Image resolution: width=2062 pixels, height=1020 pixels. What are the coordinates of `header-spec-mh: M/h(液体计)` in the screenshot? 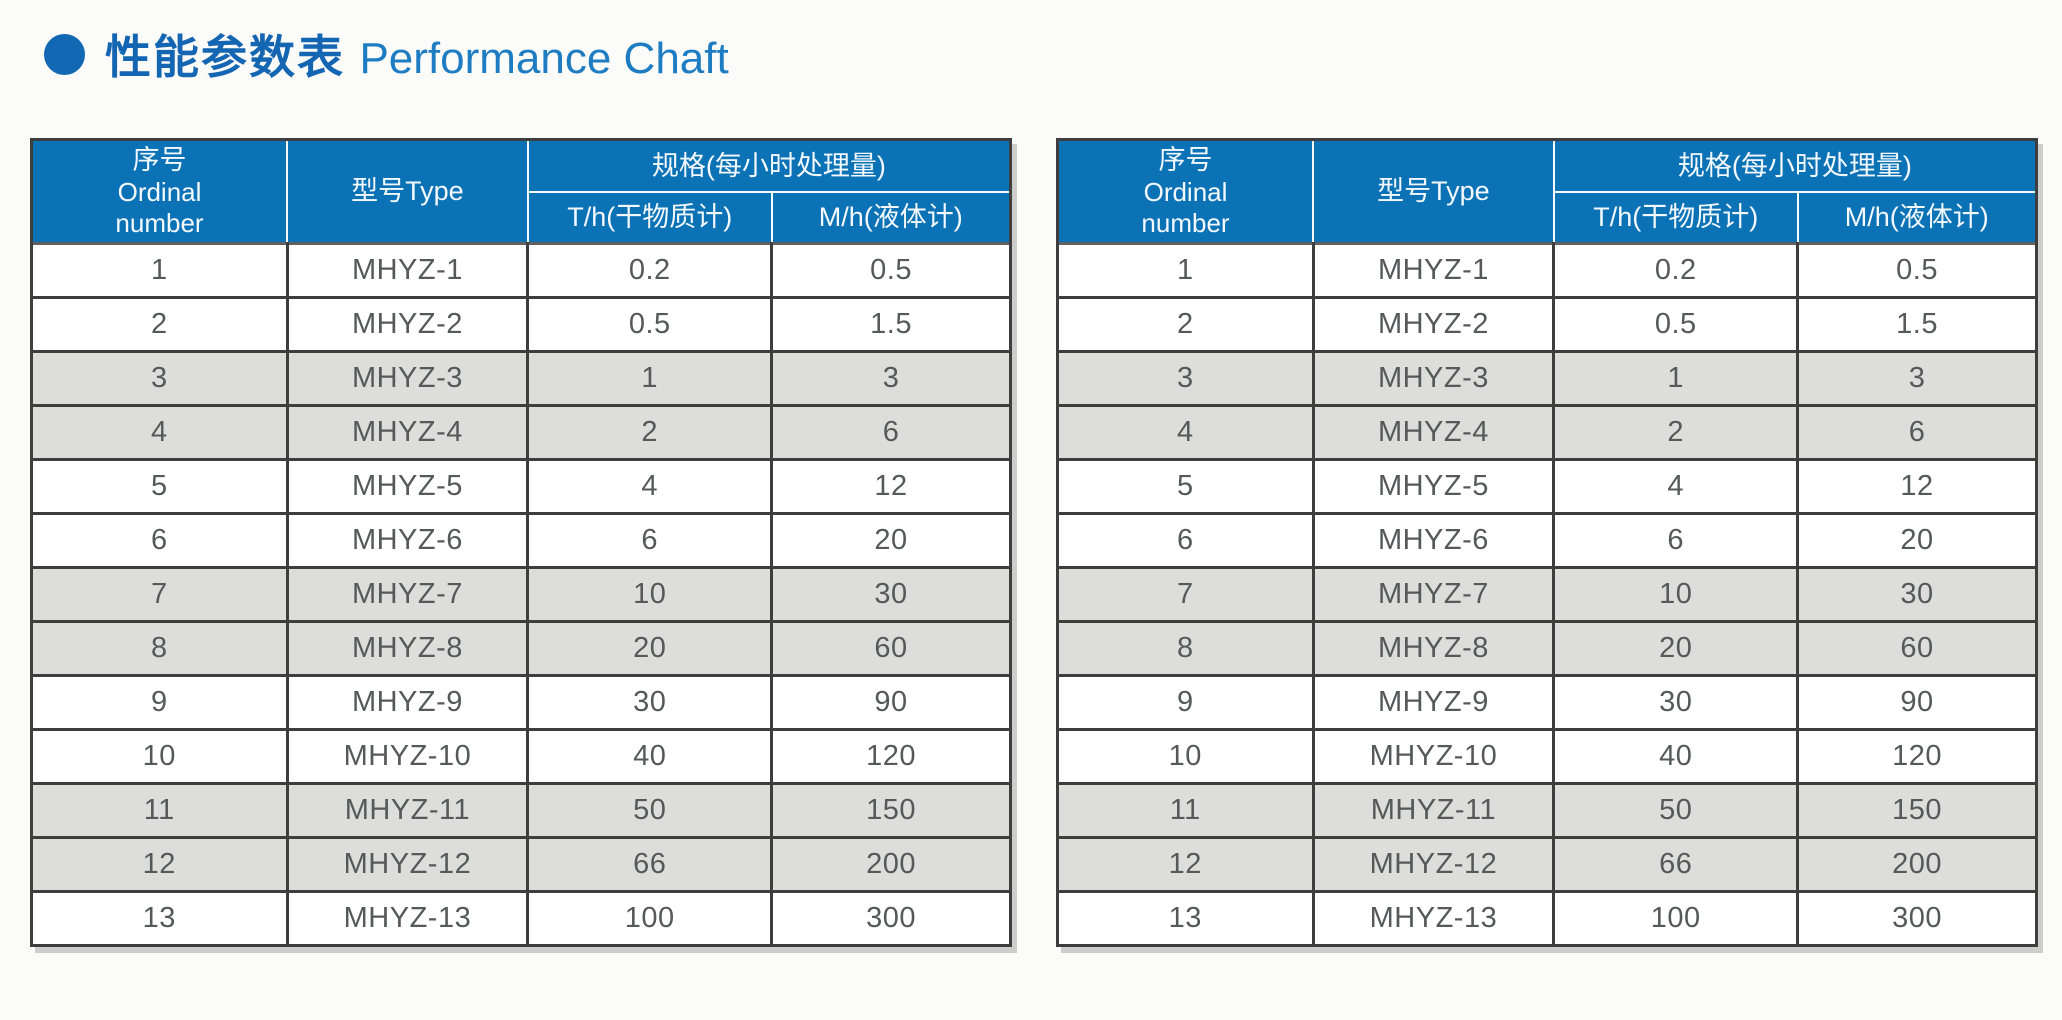 It's located at (1917, 217).